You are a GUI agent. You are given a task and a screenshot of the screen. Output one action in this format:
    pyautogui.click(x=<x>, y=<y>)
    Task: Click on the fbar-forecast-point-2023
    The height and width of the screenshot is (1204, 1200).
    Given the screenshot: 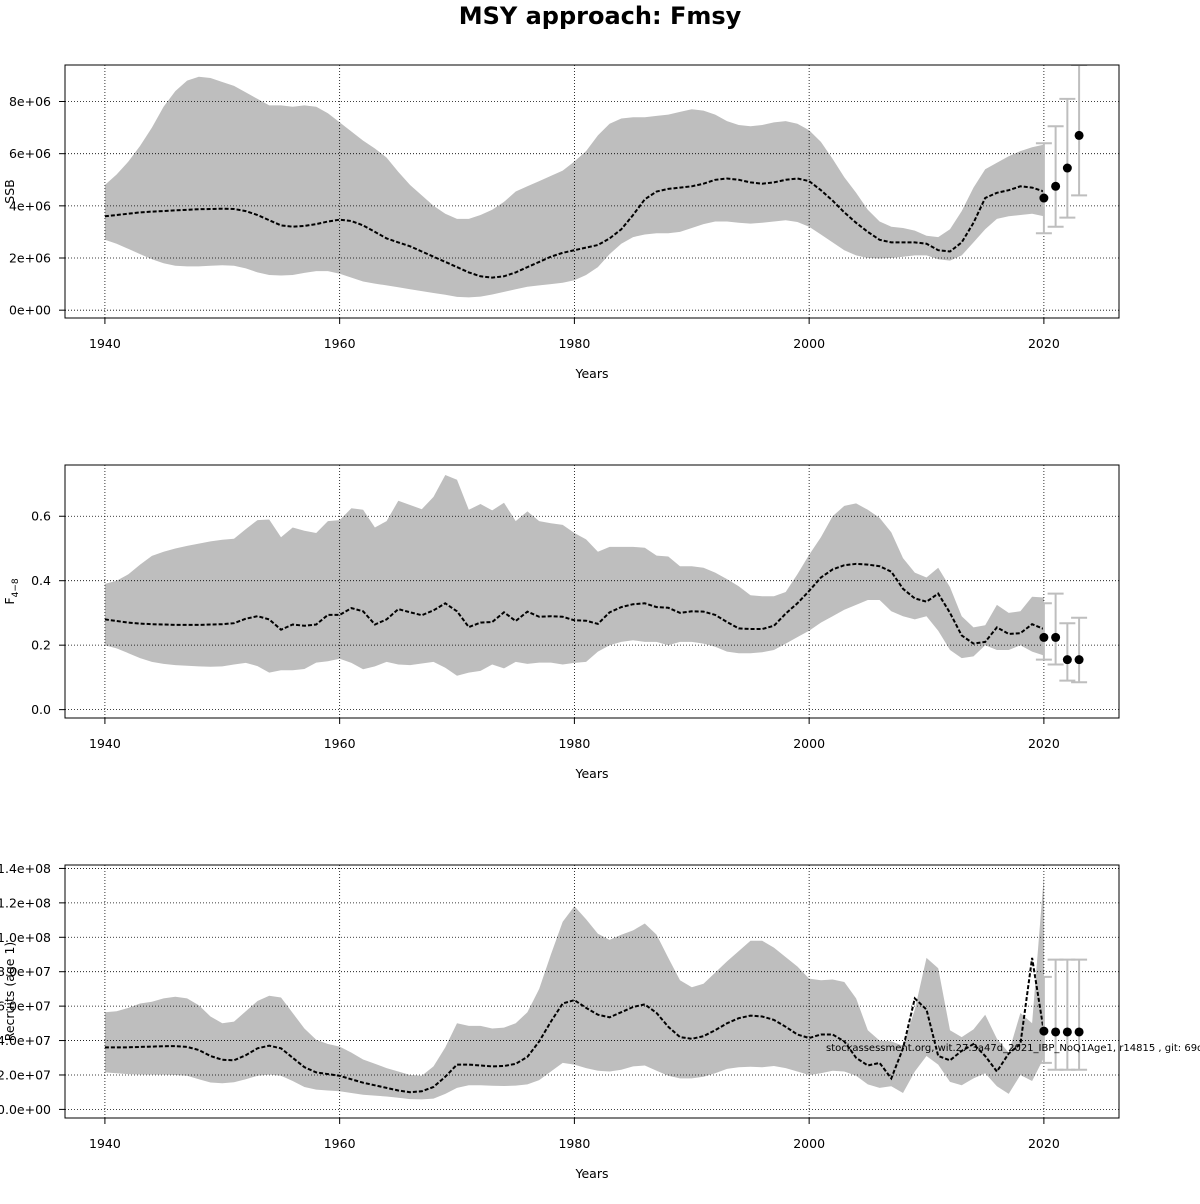 What is the action you would take?
    pyautogui.click(x=1079, y=660)
    